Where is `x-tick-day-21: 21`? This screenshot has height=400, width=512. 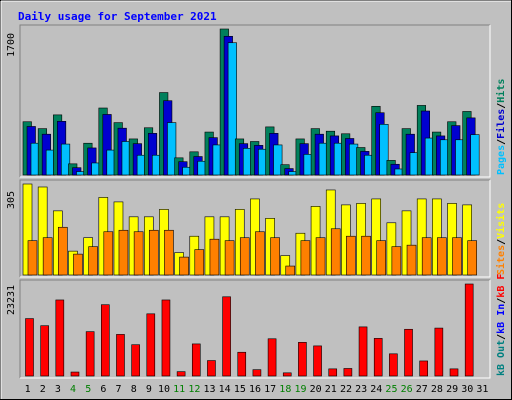 x-tick-day-21: 21 is located at coordinates (331, 389).